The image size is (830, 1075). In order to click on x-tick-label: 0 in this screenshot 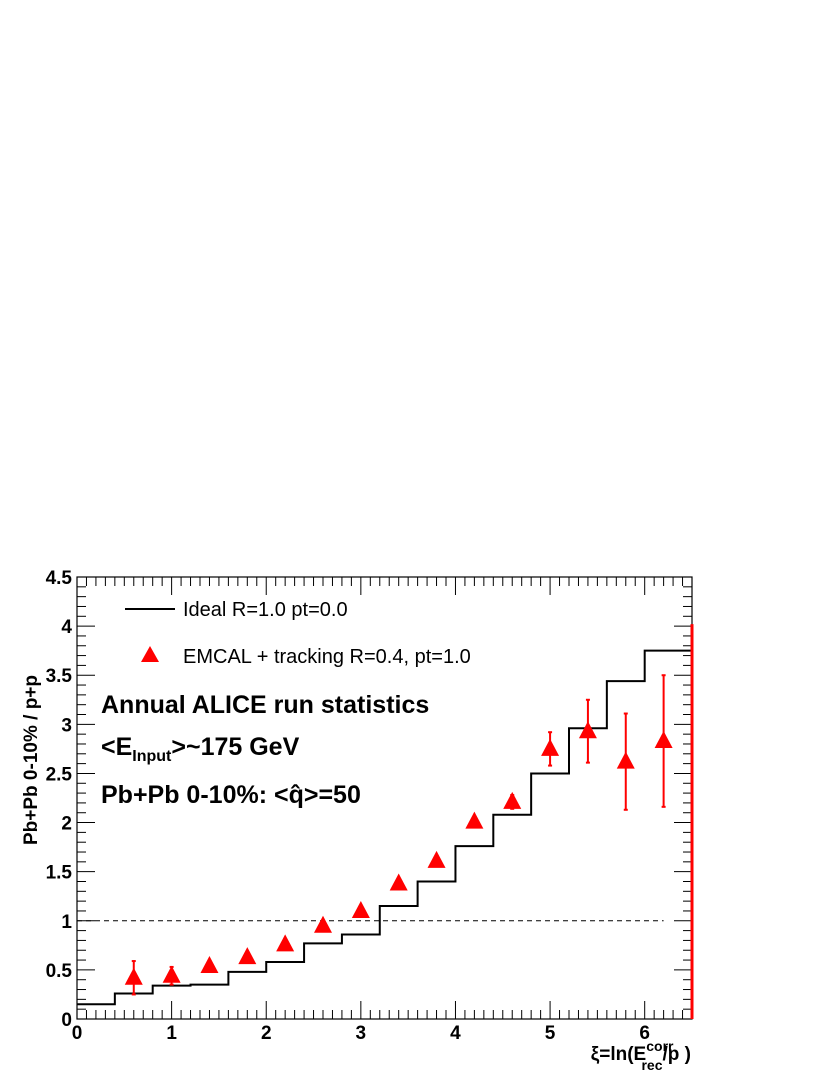, I will do `click(77, 1033)`.